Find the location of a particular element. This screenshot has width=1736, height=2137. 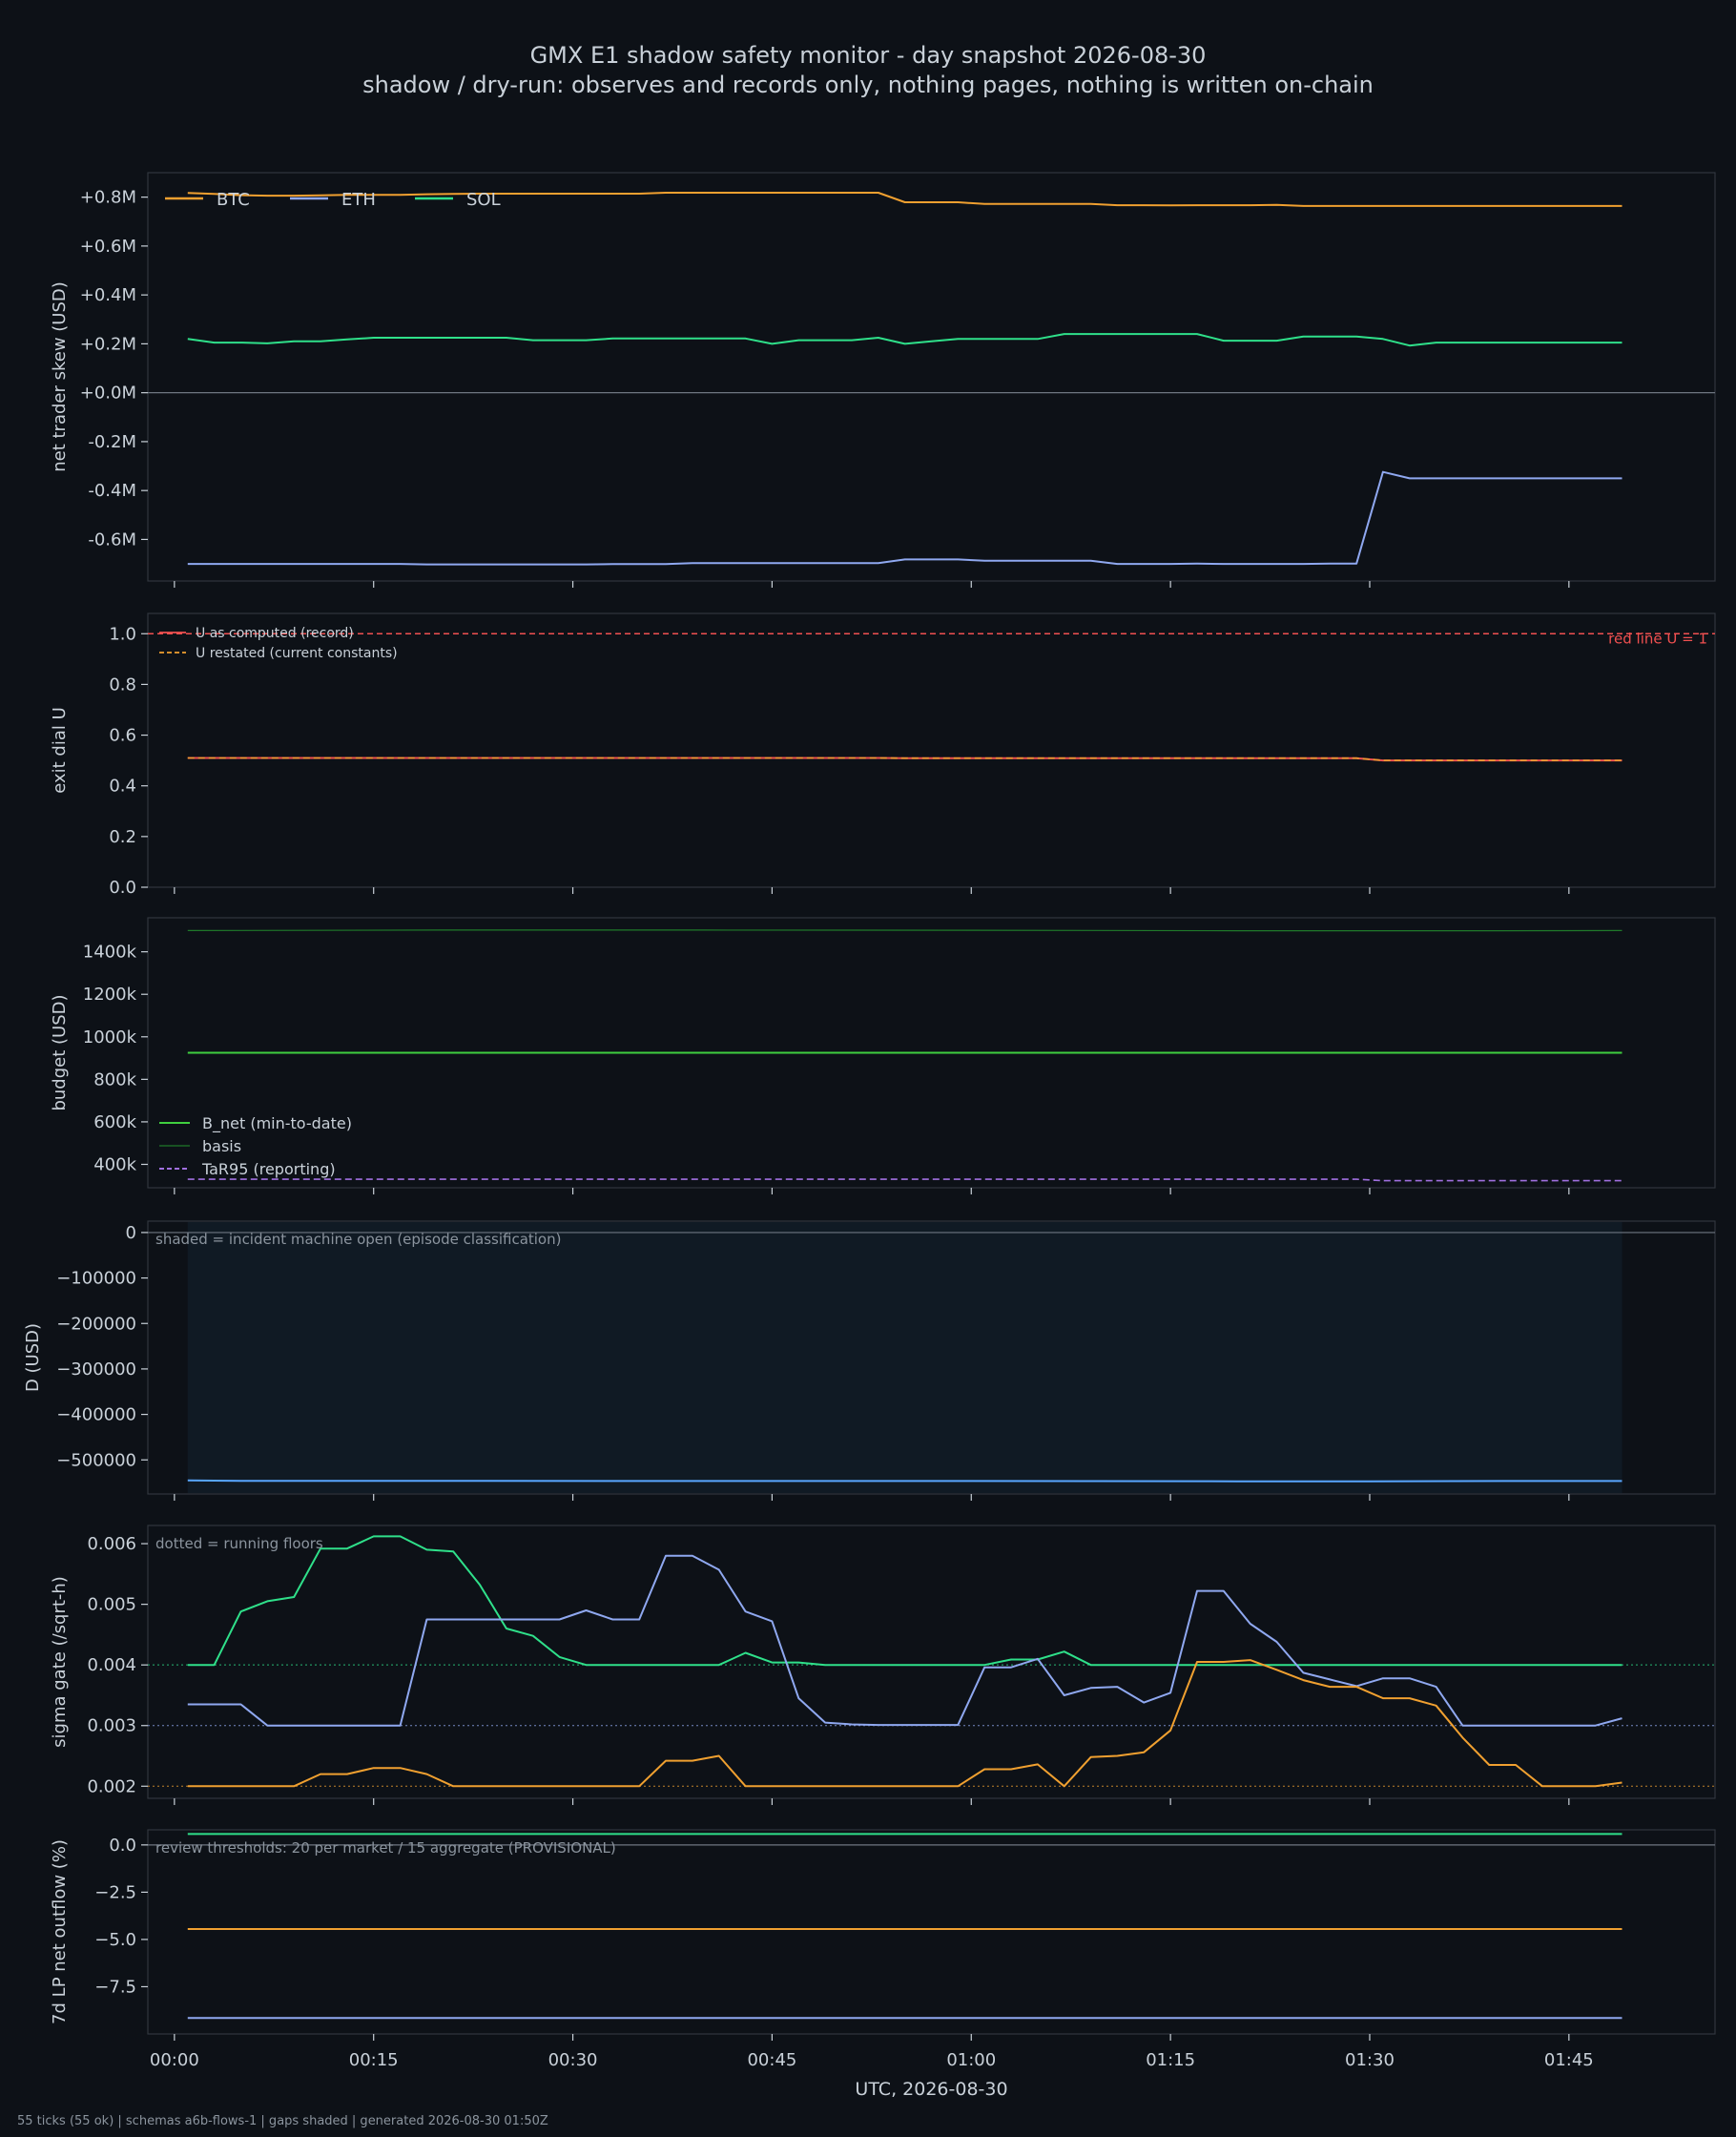

x-tick-label: 01:30 is located at coordinates (1370, 2060).